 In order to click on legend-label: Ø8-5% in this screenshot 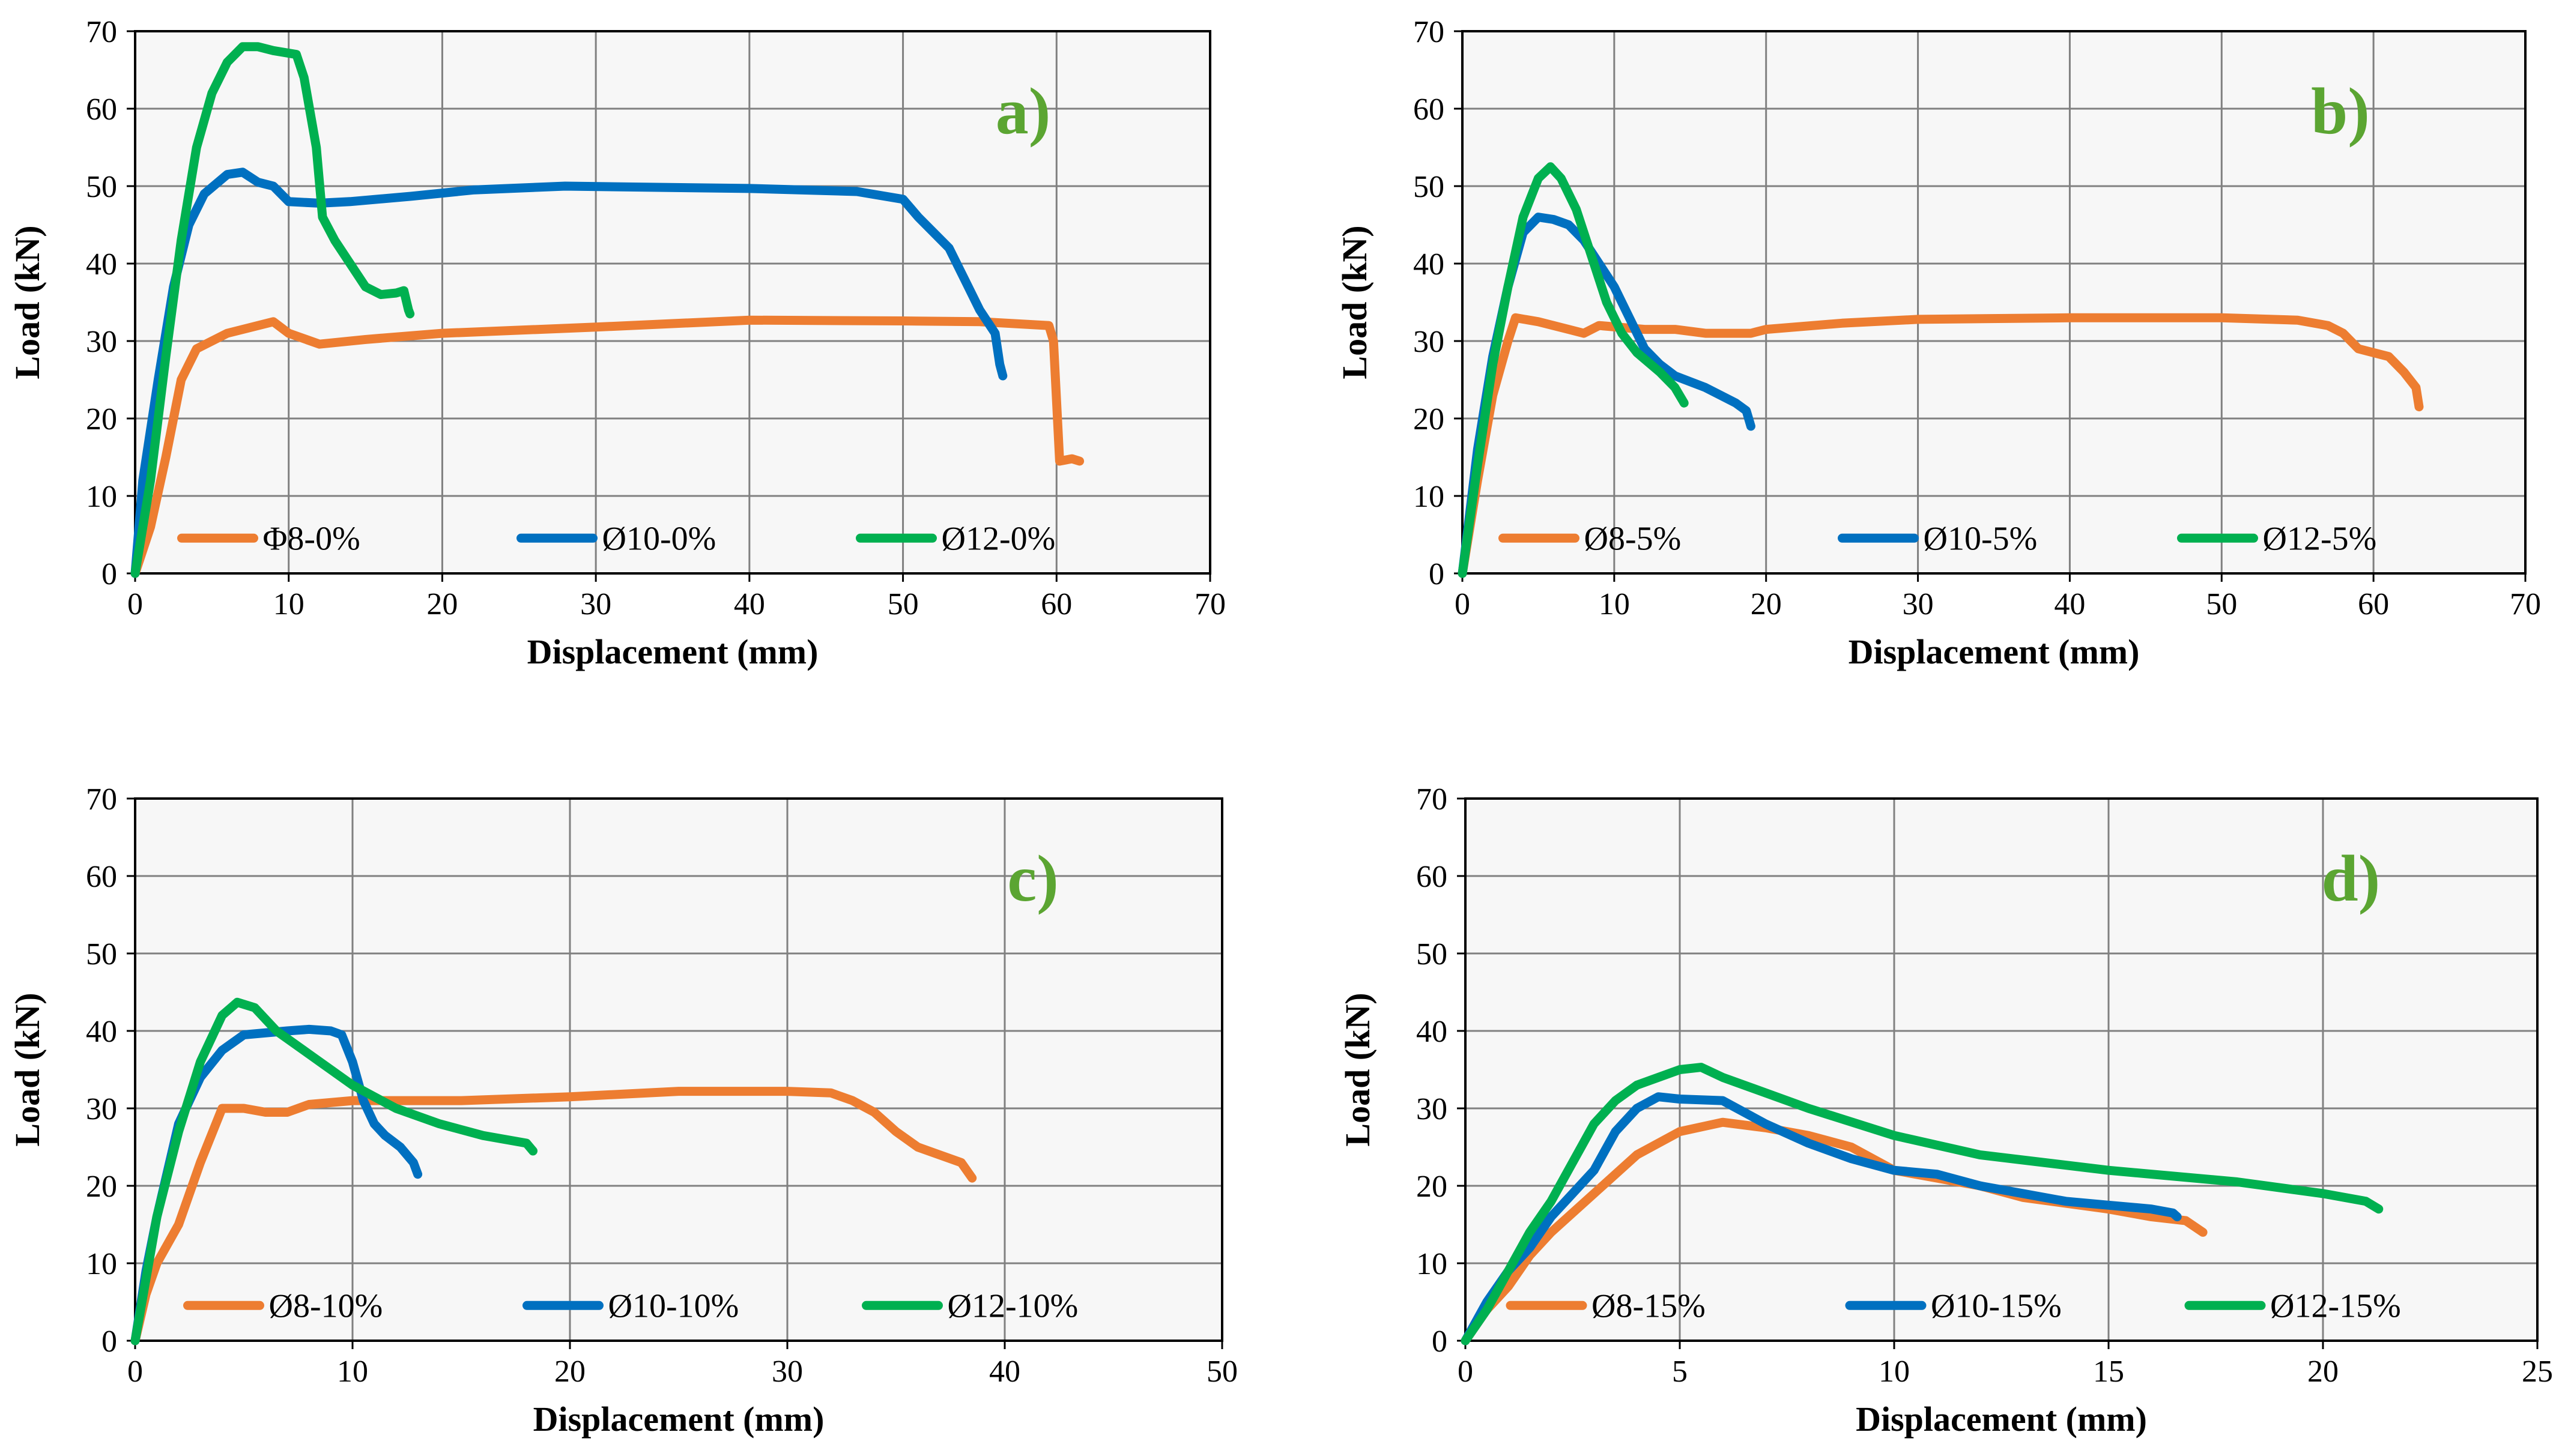, I will do `click(1633, 538)`.